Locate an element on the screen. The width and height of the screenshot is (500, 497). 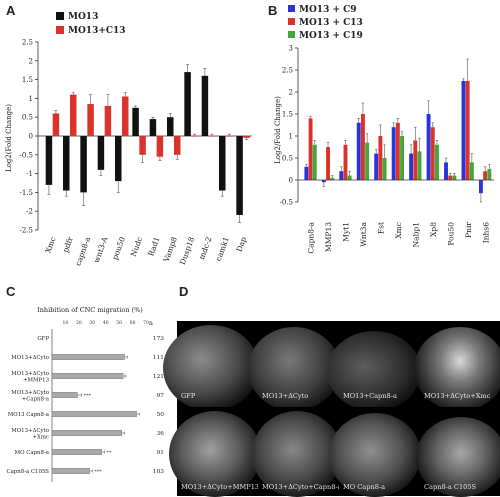
chart-c-row-label: +MMP13 is located at coordinates (36, 380).